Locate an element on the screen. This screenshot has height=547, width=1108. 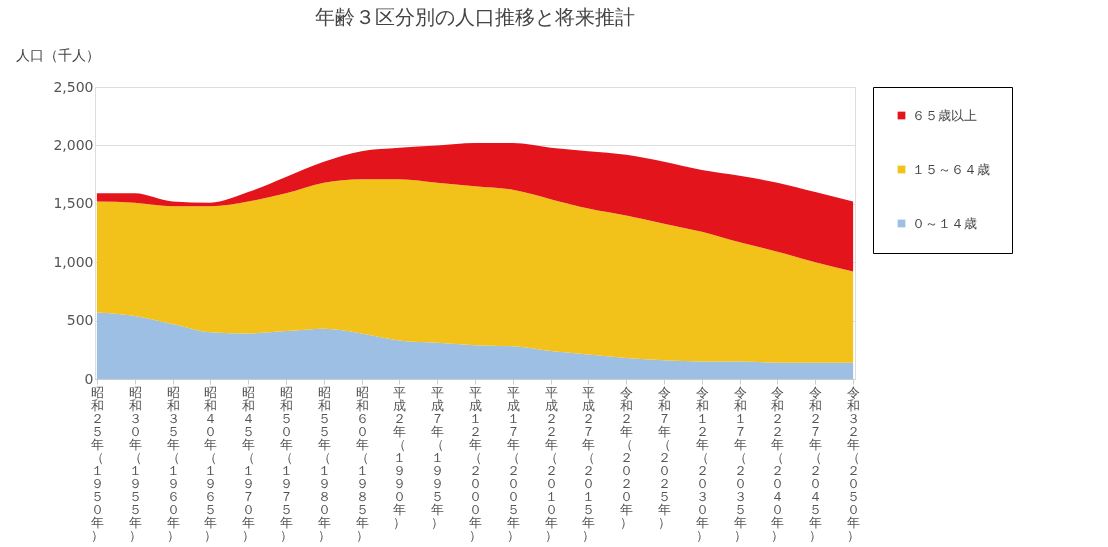
category-label: 昭和５５年（１９８０年） is located at coordinates (324, 463).